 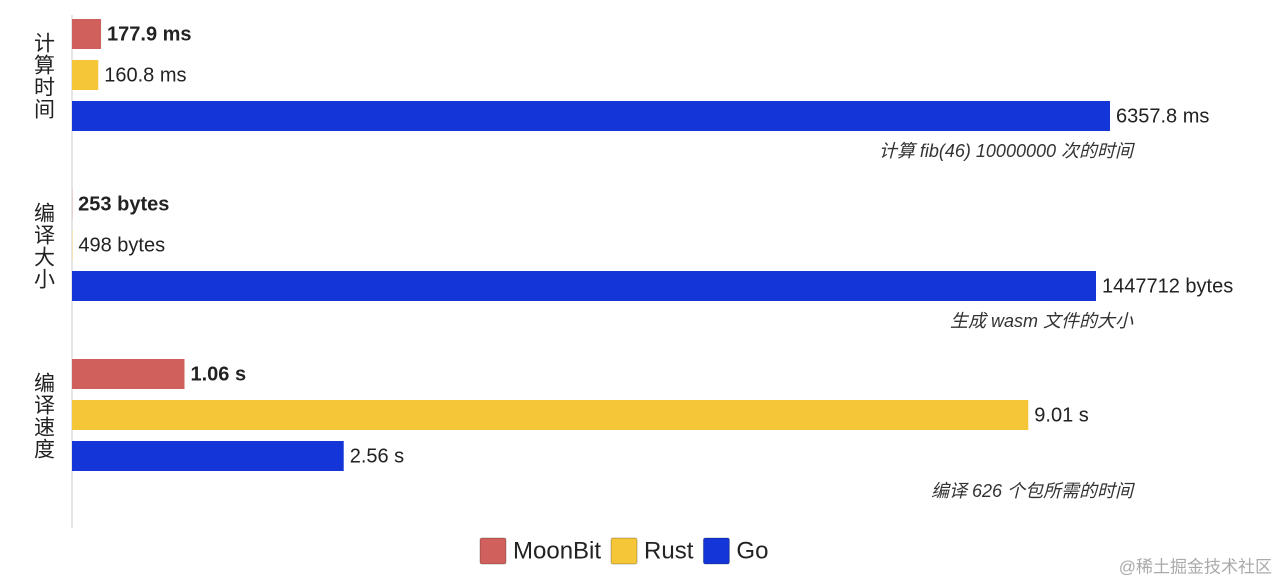 What do you see at coordinates (752, 550) in the screenshot?
I see `legend-label: Go` at bounding box center [752, 550].